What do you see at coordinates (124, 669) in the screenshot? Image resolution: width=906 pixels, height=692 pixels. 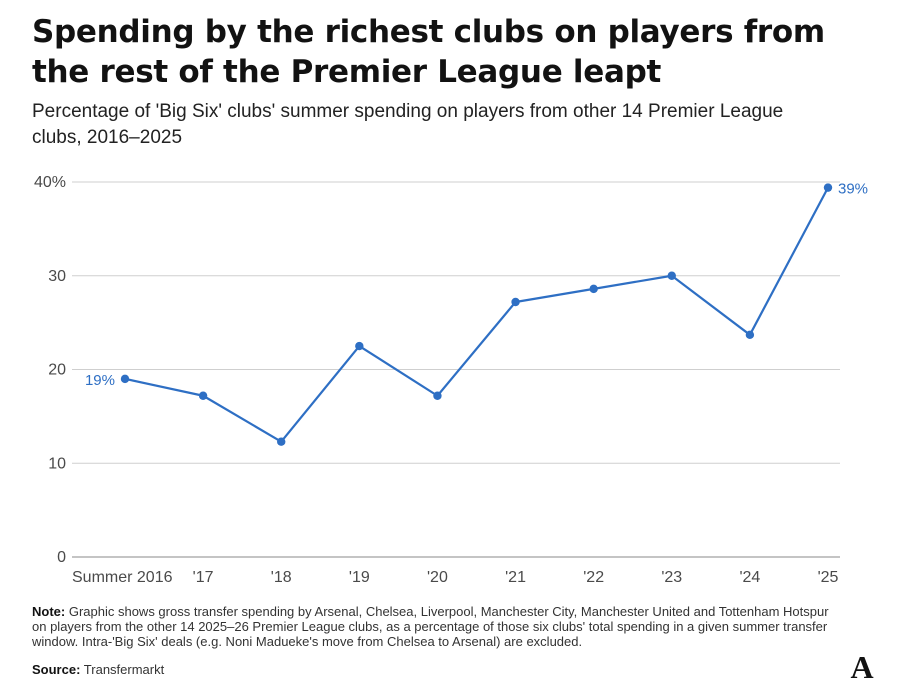 I see `source-text: Transfermarkt` at bounding box center [124, 669].